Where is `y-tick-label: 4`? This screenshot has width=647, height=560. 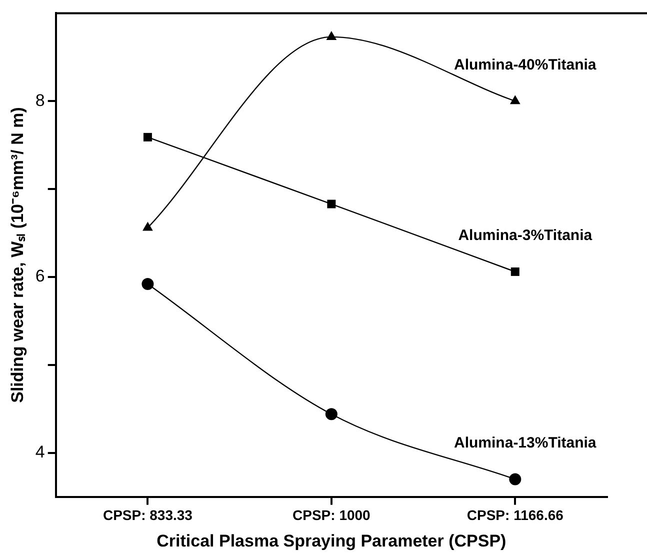
y-tick-label: 4 is located at coordinates (40, 452).